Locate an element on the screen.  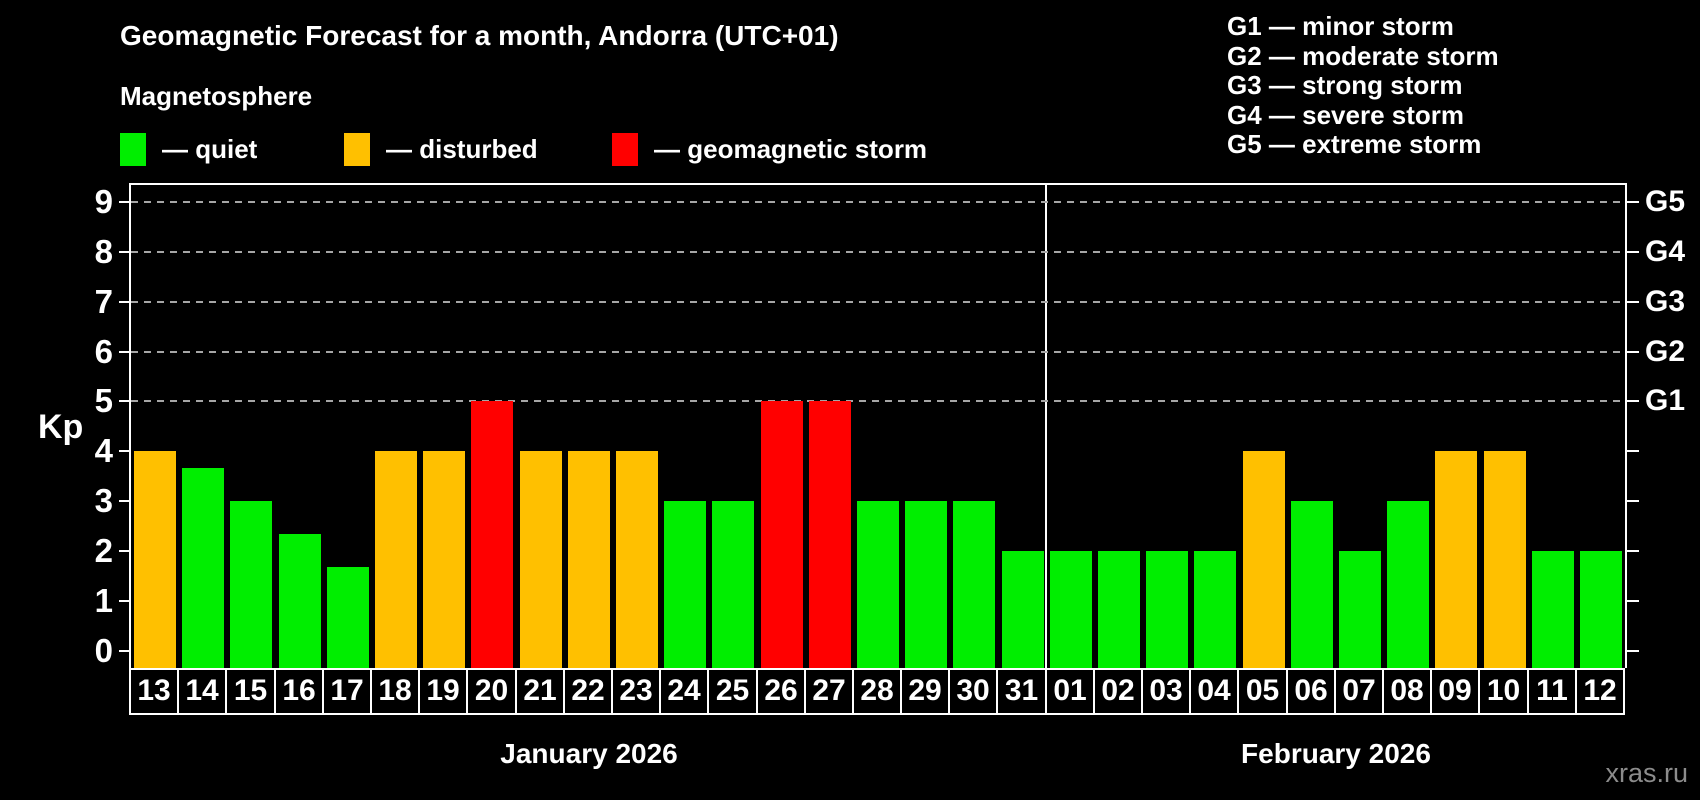
day-label-12: 12 is located at coordinates (1600, 691).